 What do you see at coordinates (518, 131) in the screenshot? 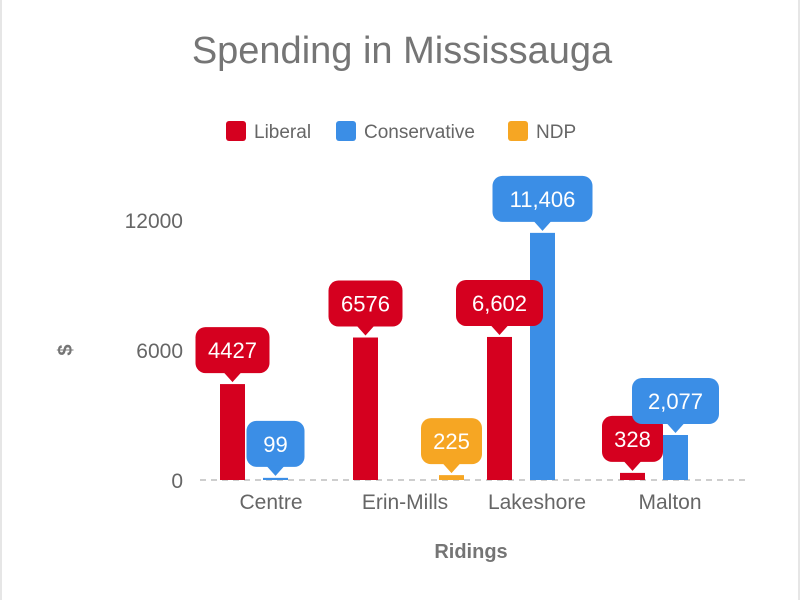
I see `legend-swatch-ndp` at bounding box center [518, 131].